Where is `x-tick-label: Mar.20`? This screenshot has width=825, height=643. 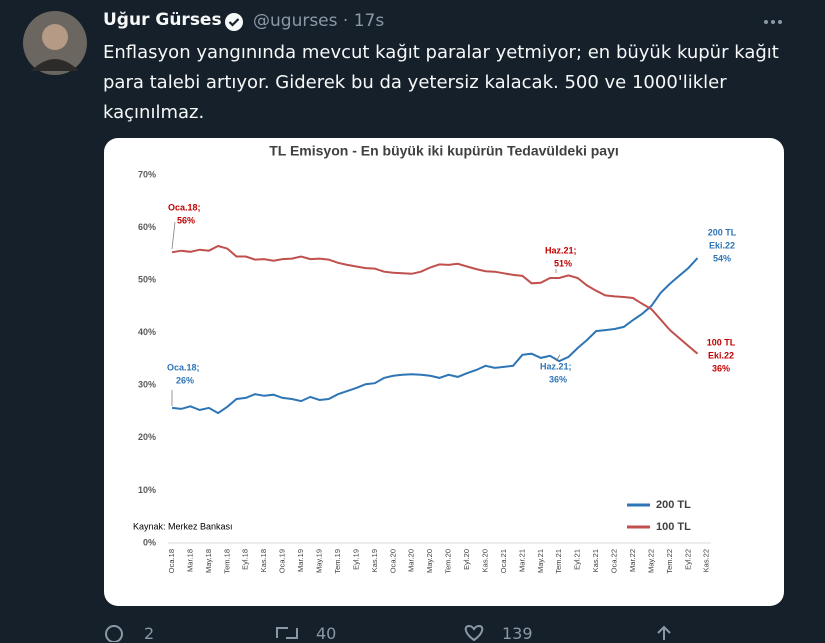 x-tick-label: Mar.20 is located at coordinates (411, 560).